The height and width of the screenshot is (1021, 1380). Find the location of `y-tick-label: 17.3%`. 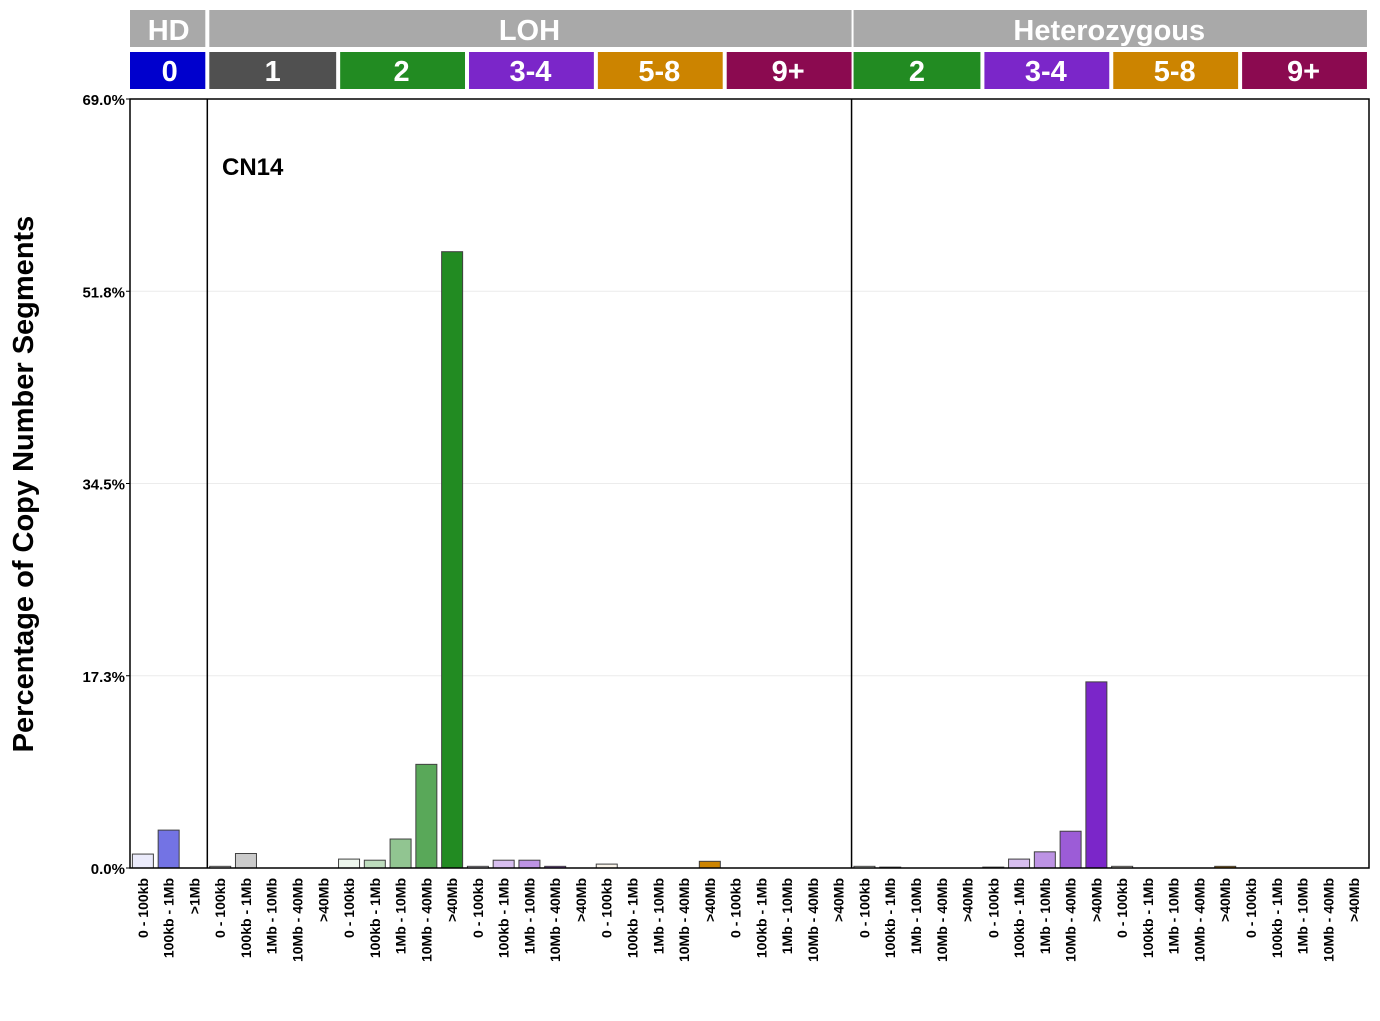

y-tick-label: 17.3% is located at coordinates (103, 677).